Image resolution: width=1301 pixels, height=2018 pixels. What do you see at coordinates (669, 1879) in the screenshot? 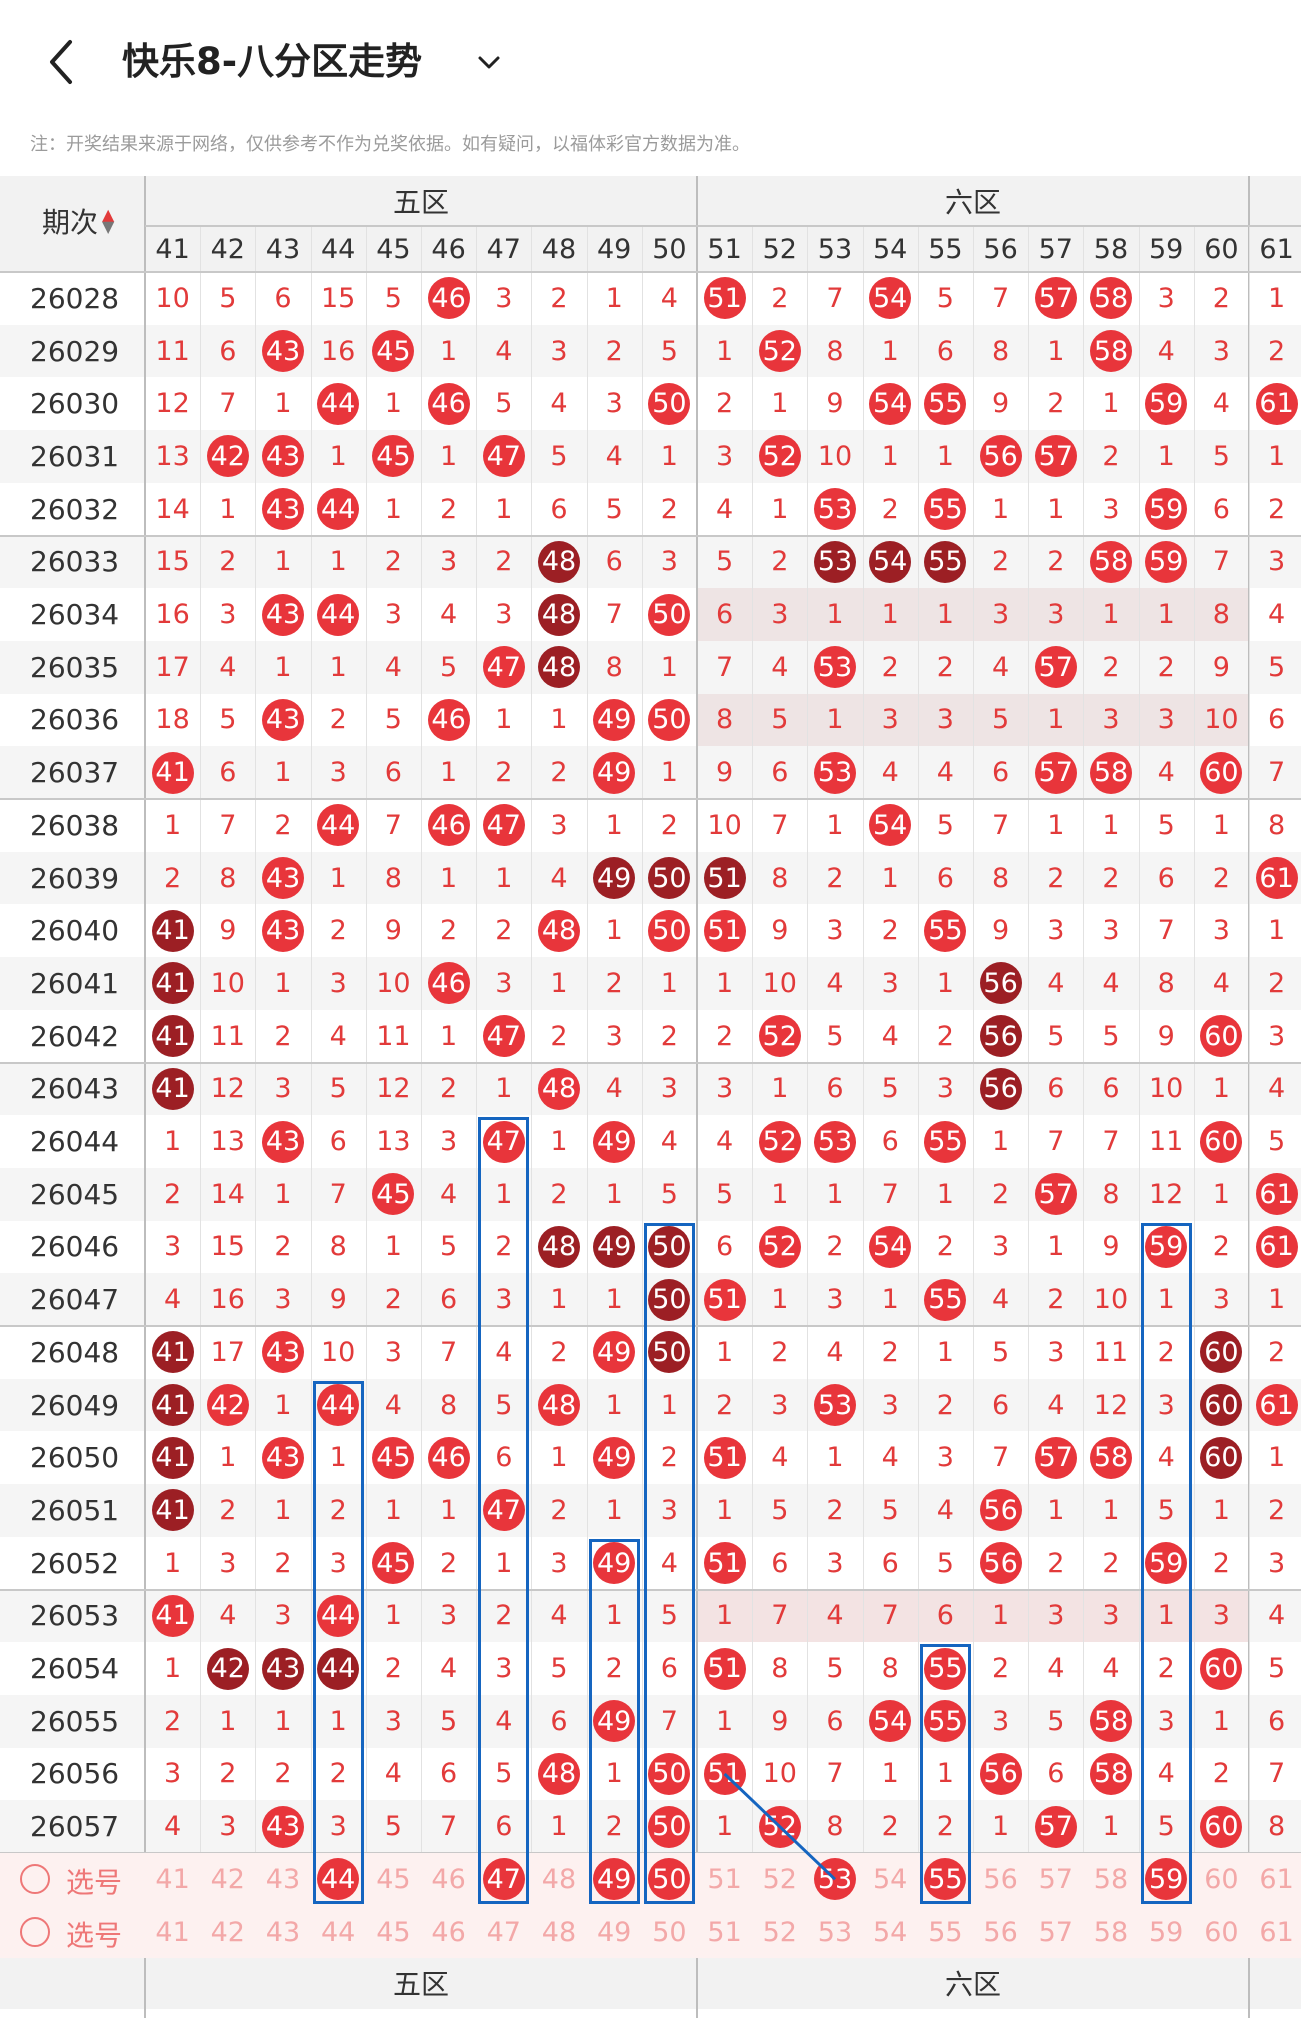
I see `pick-ball-selected: 50` at bounding box center [669, 1879].